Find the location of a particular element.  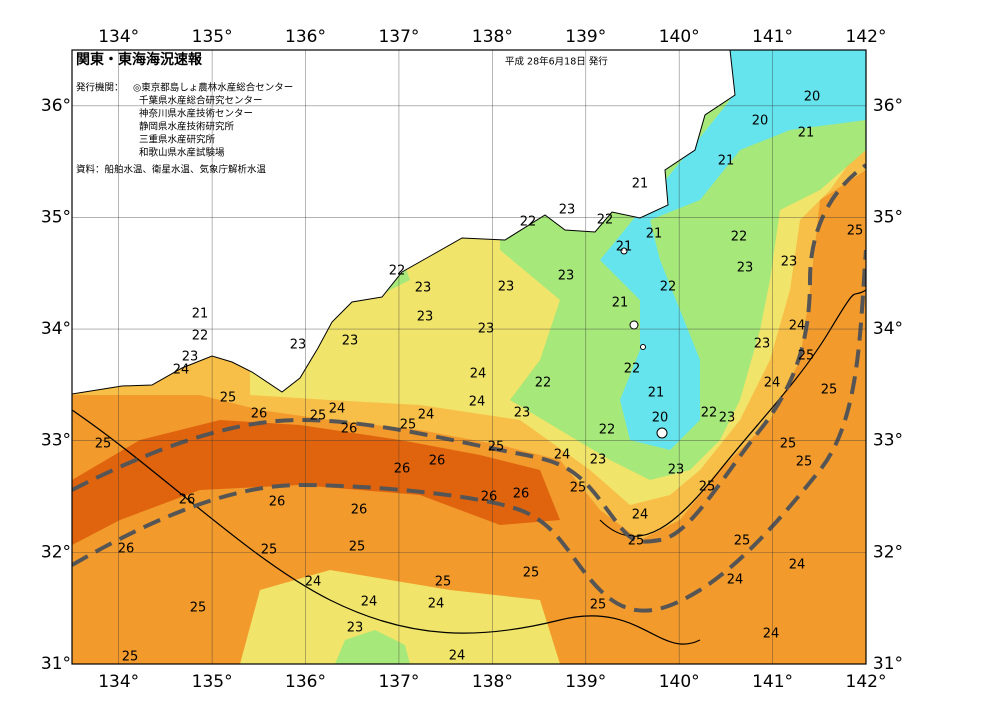

lat-label: 34° is located at coordinates (888, 329).